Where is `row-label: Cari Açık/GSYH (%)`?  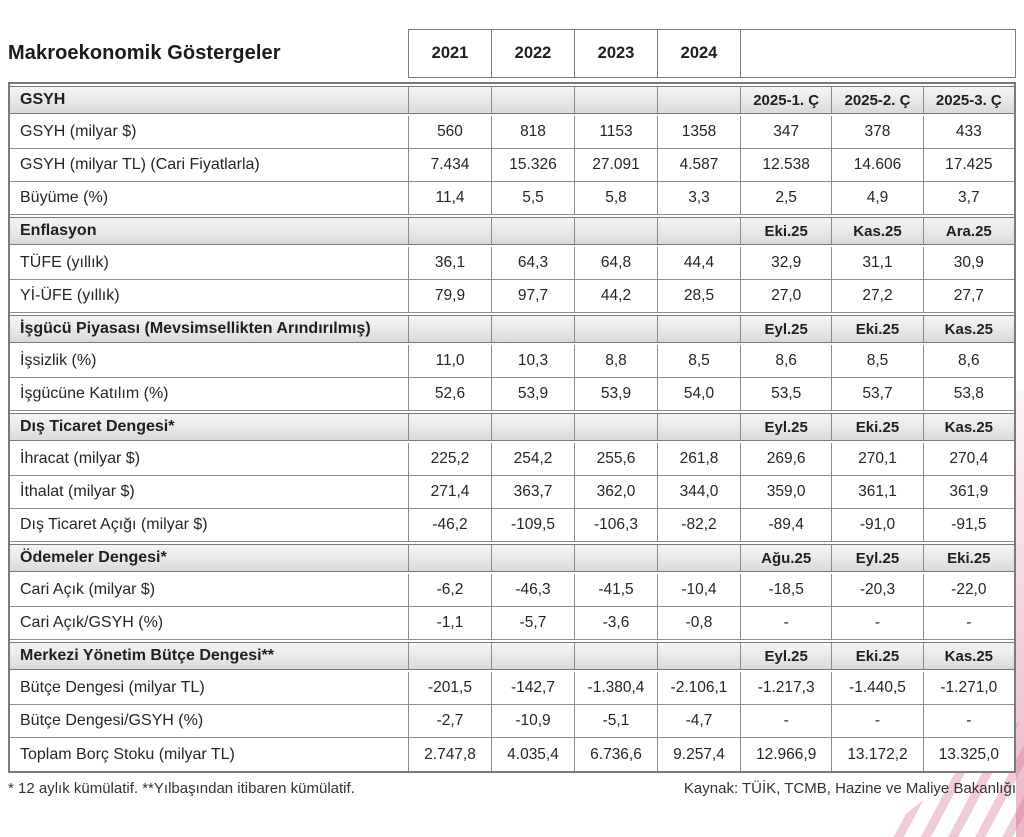
row-label: Cari Açık/GSYH (%) is located at coordinates (92, 622).